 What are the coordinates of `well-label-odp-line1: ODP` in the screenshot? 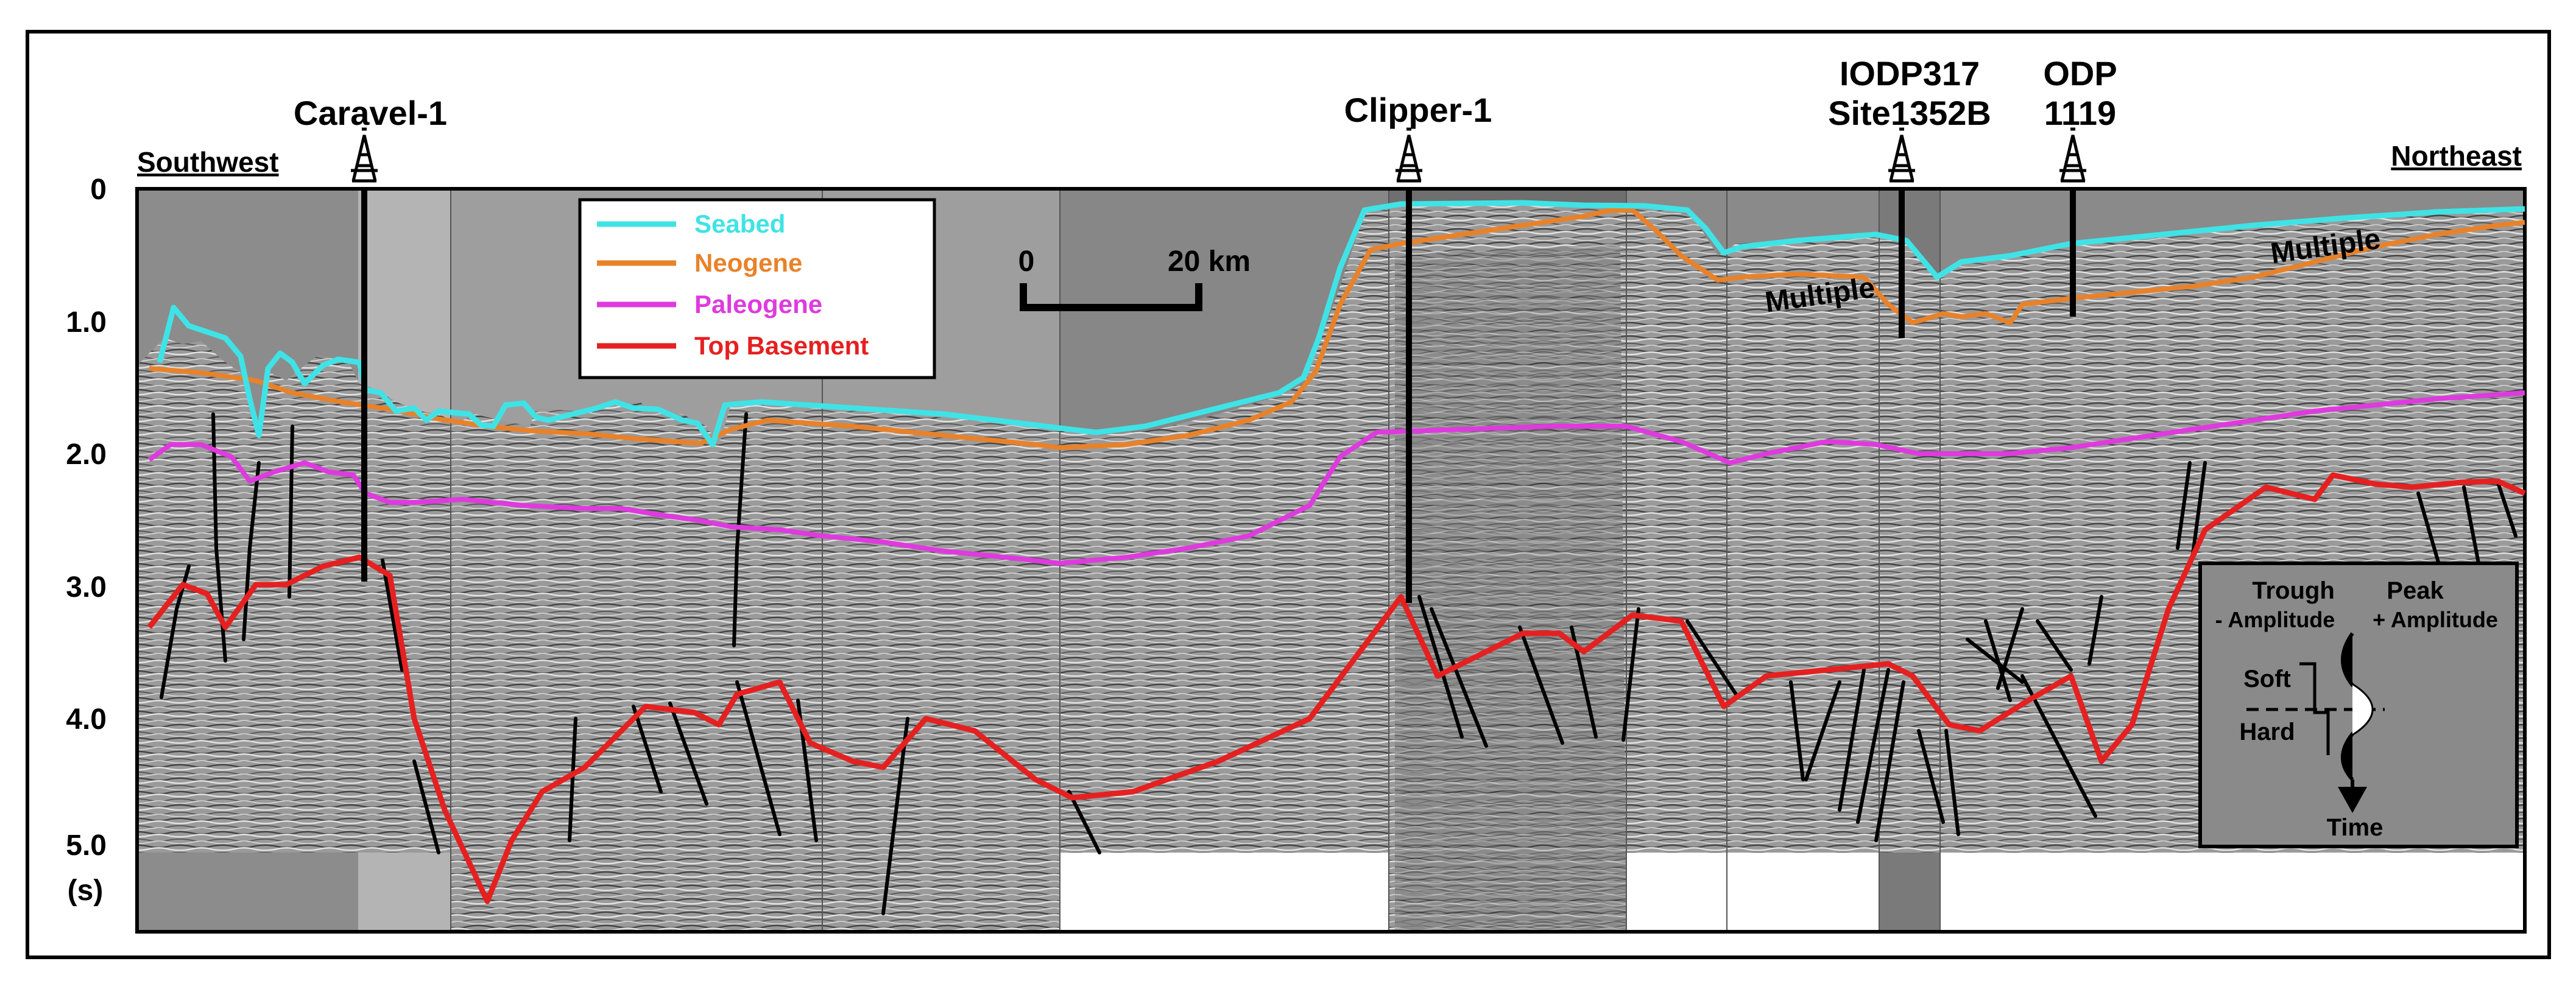 It's located at (2080, 73).